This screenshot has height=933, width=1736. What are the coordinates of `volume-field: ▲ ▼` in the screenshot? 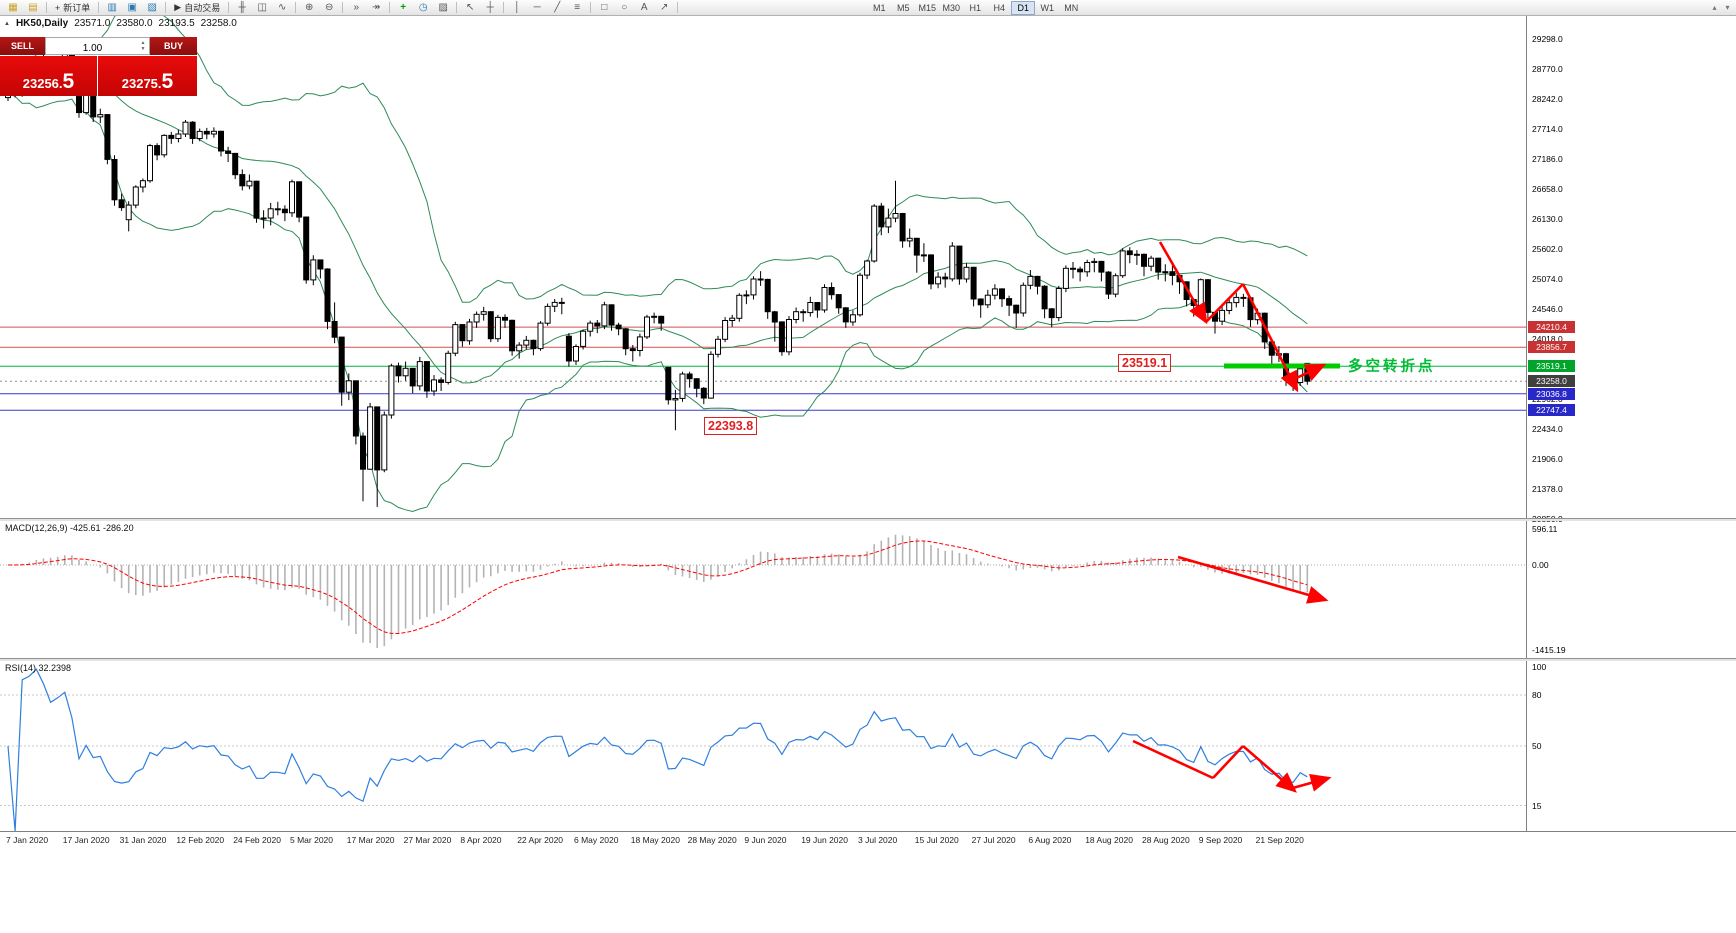 It's located at (97, 47).